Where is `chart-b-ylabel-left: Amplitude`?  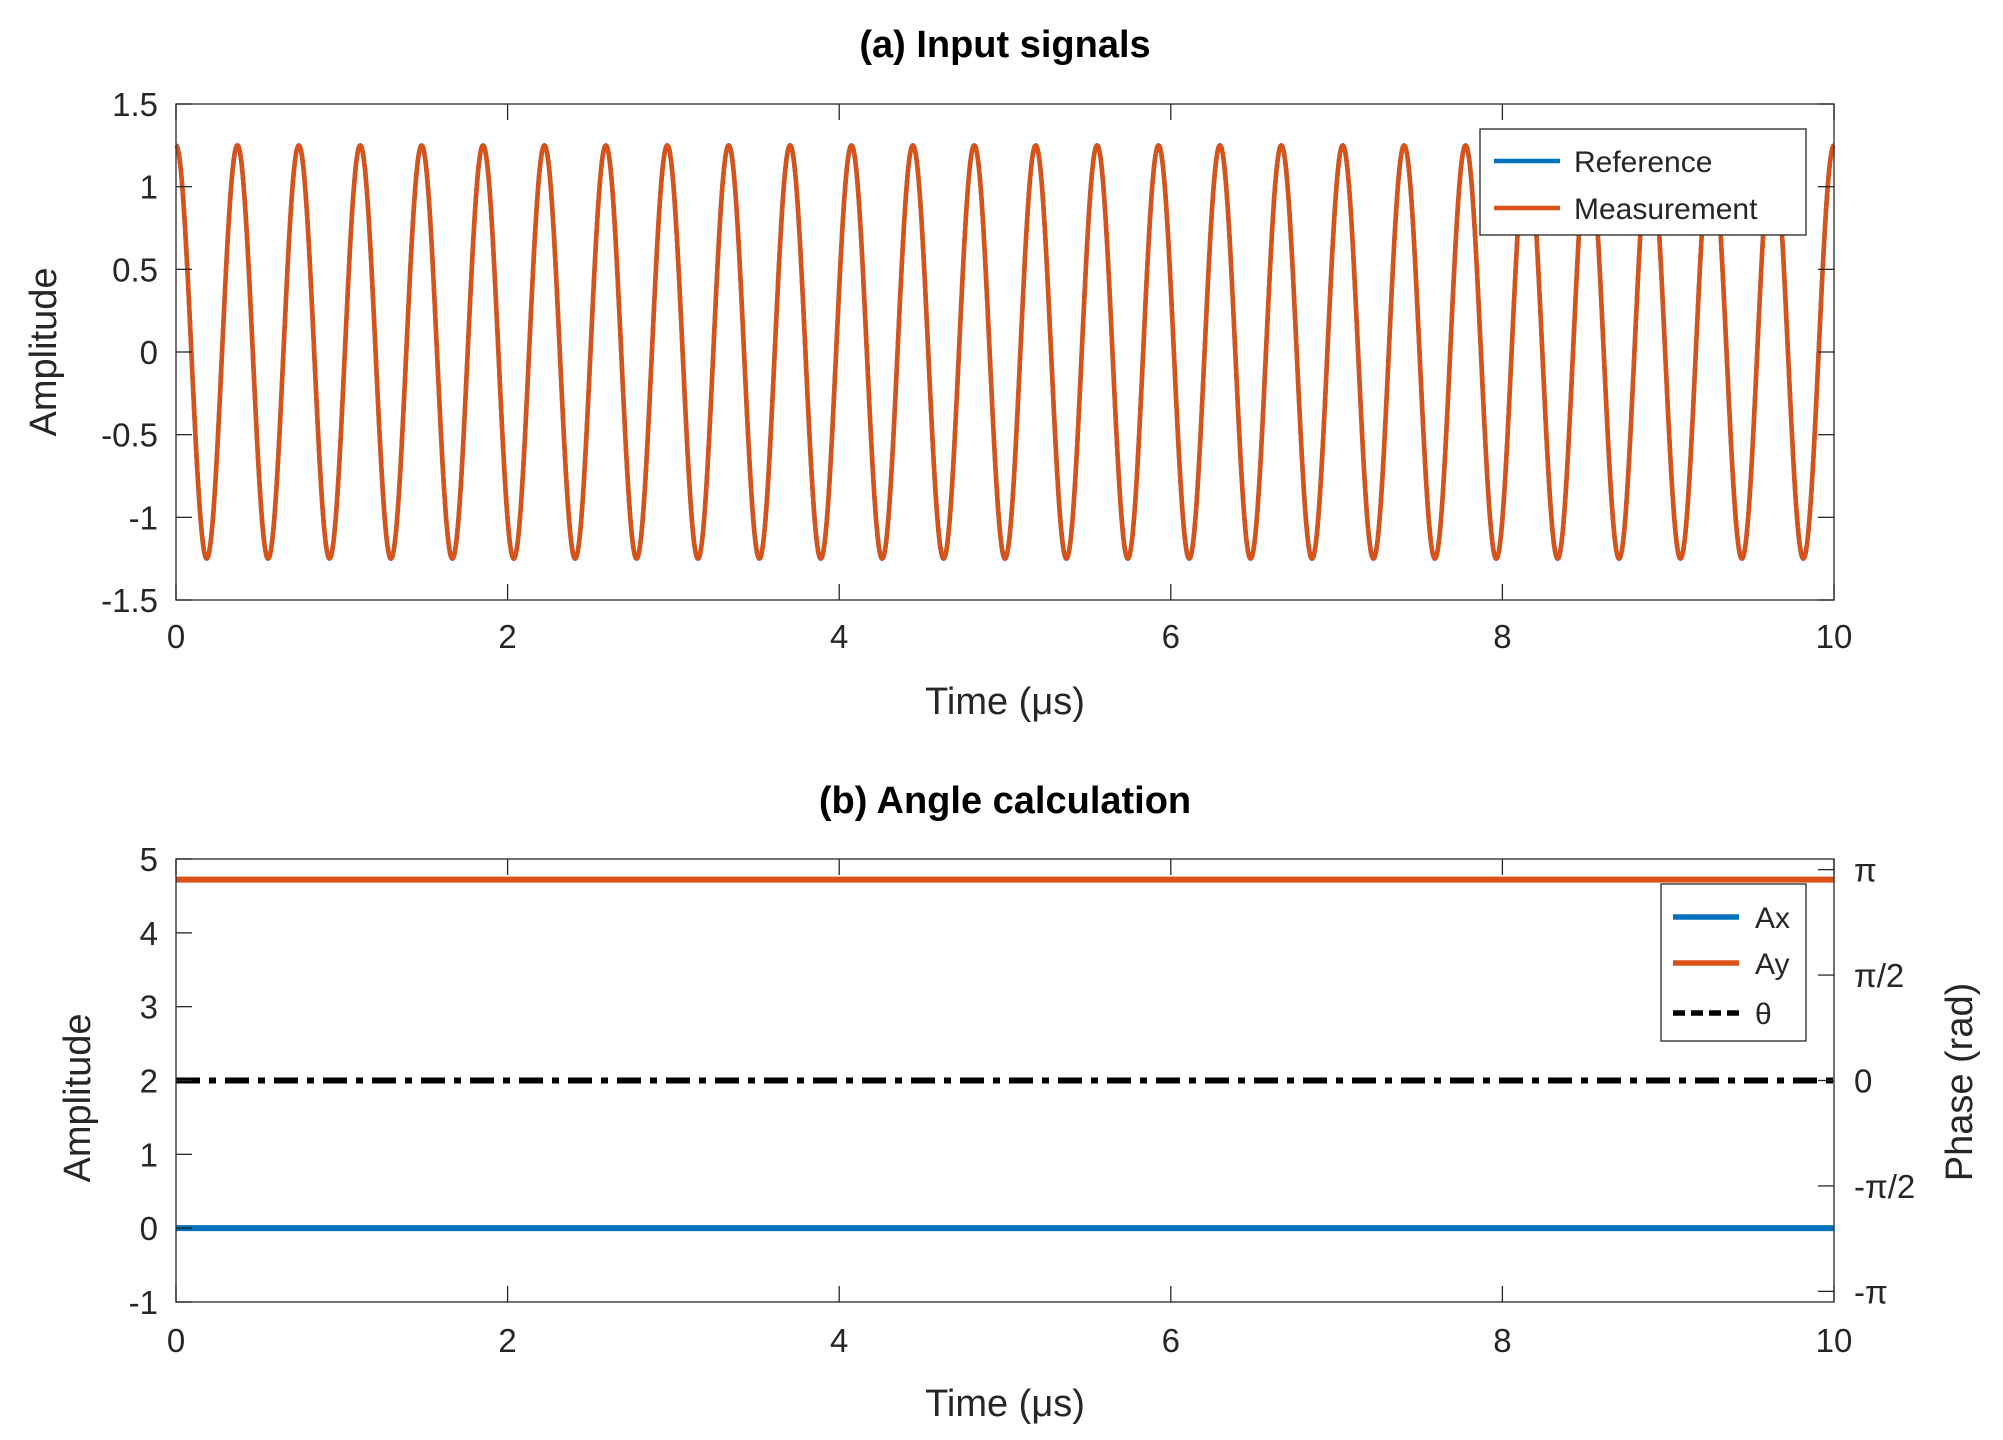
chart-b-ylabel-left: Amplitude is located at coordinates (78, 1098).